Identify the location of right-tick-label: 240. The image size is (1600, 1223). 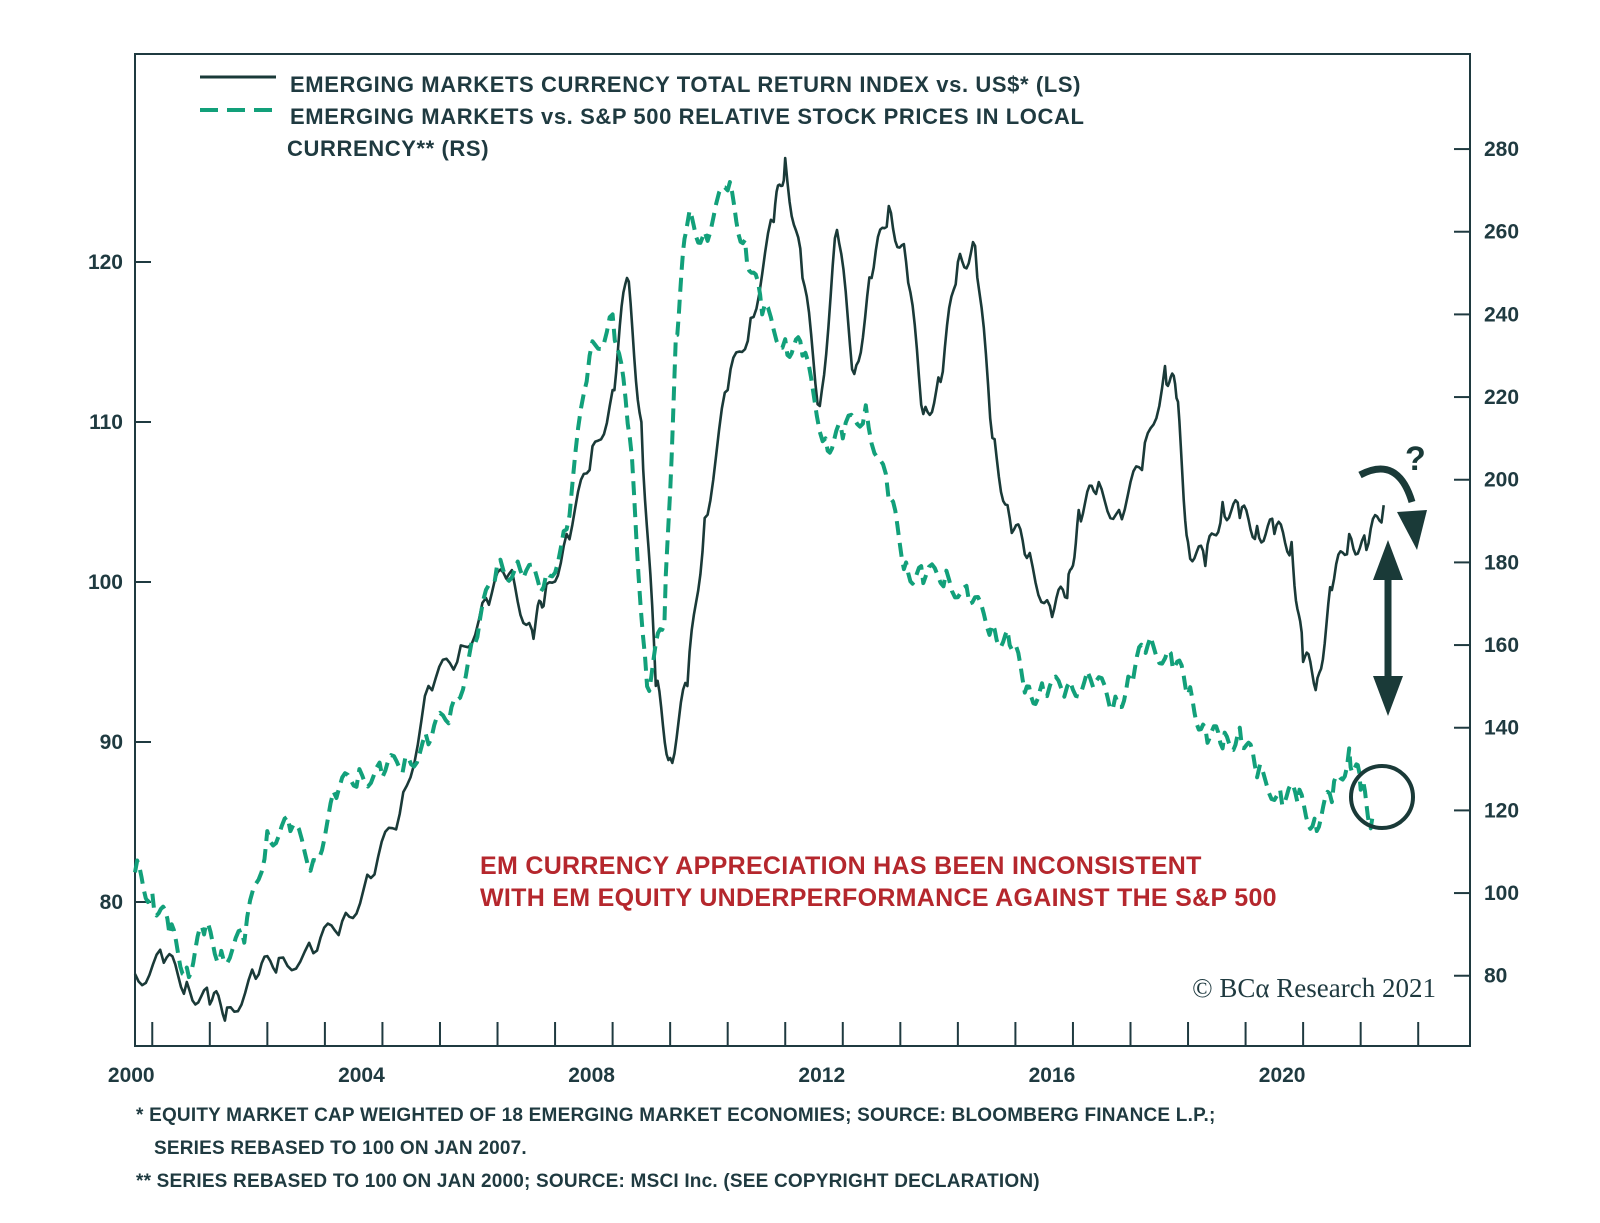
(1501, 314).